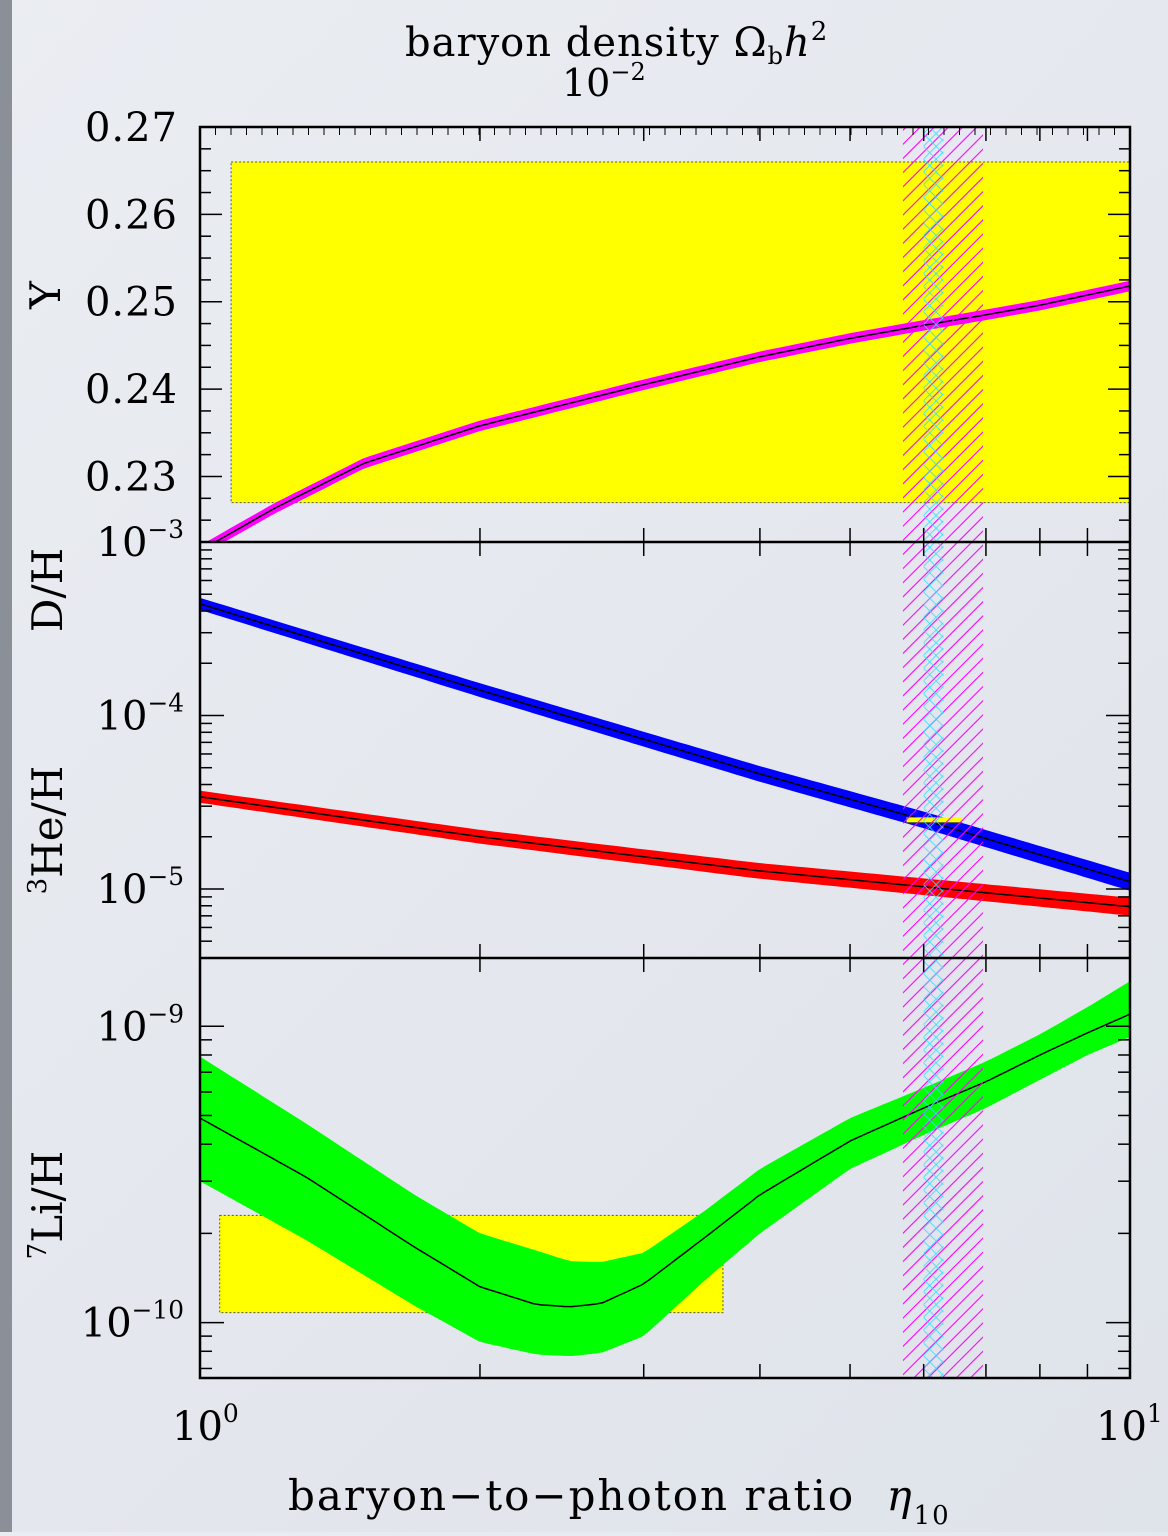  What do you see at coordinates (131, 303) in the screenshot?
I see `y-tick-label: 0.25` at bounding box center [131, 303].